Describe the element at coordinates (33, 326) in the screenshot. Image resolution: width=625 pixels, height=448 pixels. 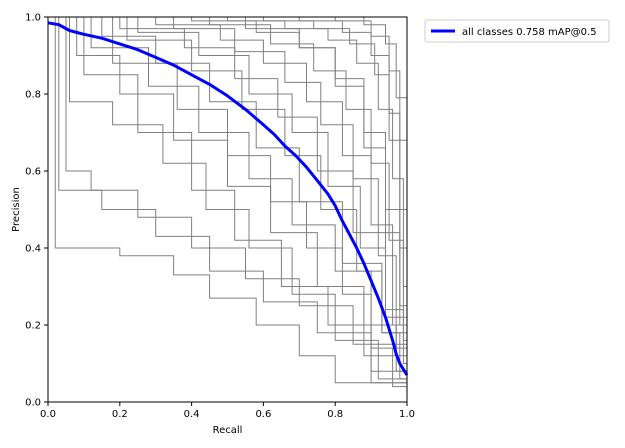
I see `y-tick-label: 0.2` at that location.